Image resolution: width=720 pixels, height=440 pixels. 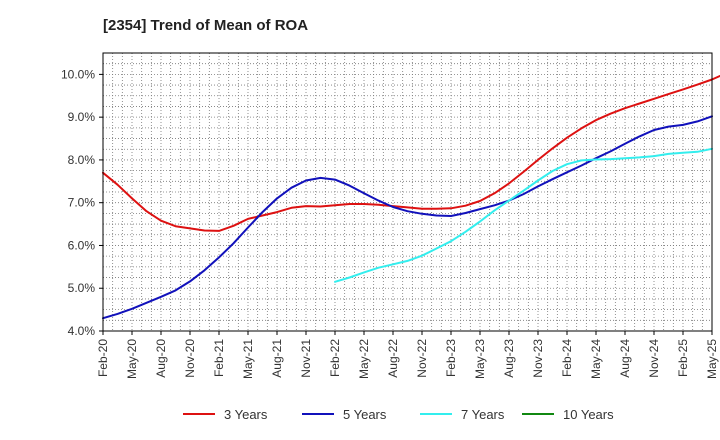 What do you see at coordinates (480, 359) in the screenshot?
I see `x-tick-label: May-23` at bounding box center [480, 359].